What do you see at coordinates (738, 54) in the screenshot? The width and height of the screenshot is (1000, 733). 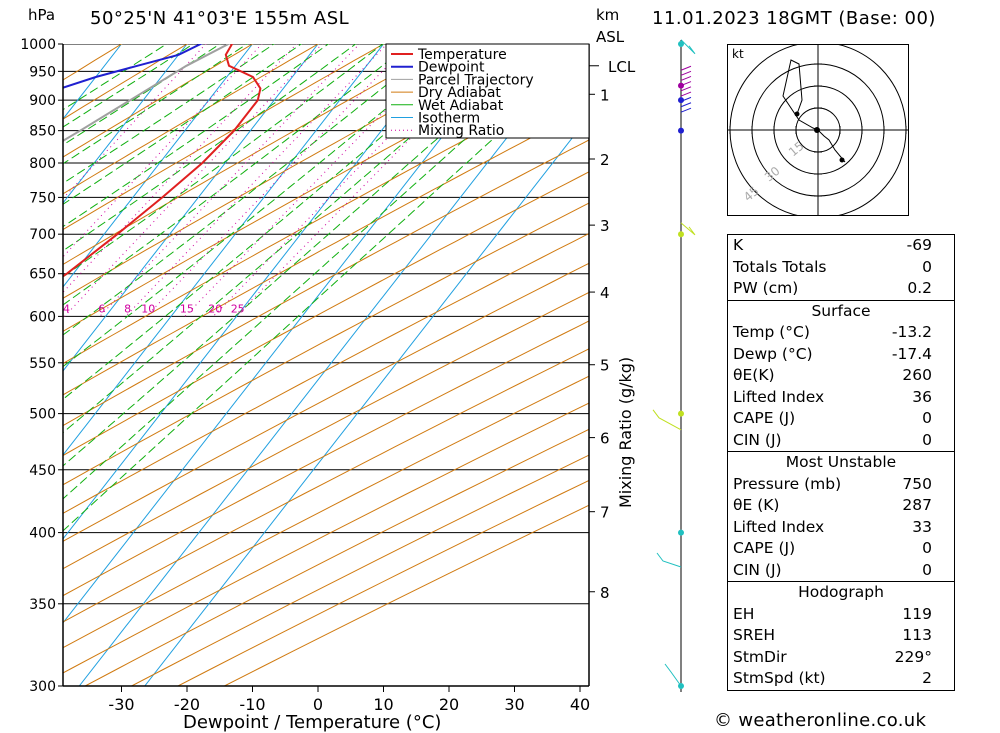 I see `hodograph-unit-label: kt` at bounding box center [738, 54].